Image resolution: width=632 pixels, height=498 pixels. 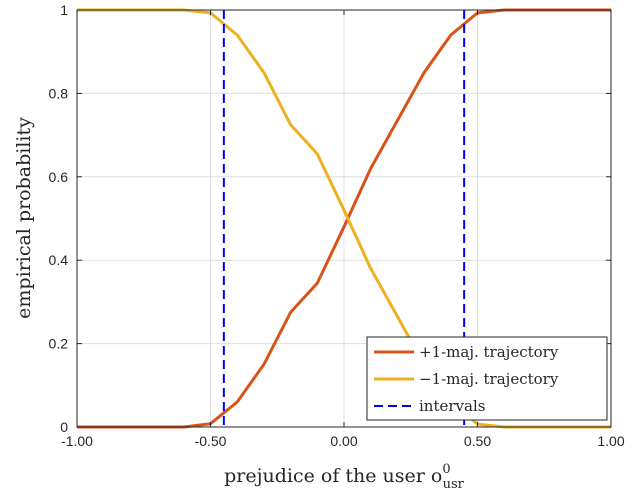 What do you see at coordinates (77, 441) in the screenshot?
I see `x-tick-label: -1.00` at bounding box center [77, 441].